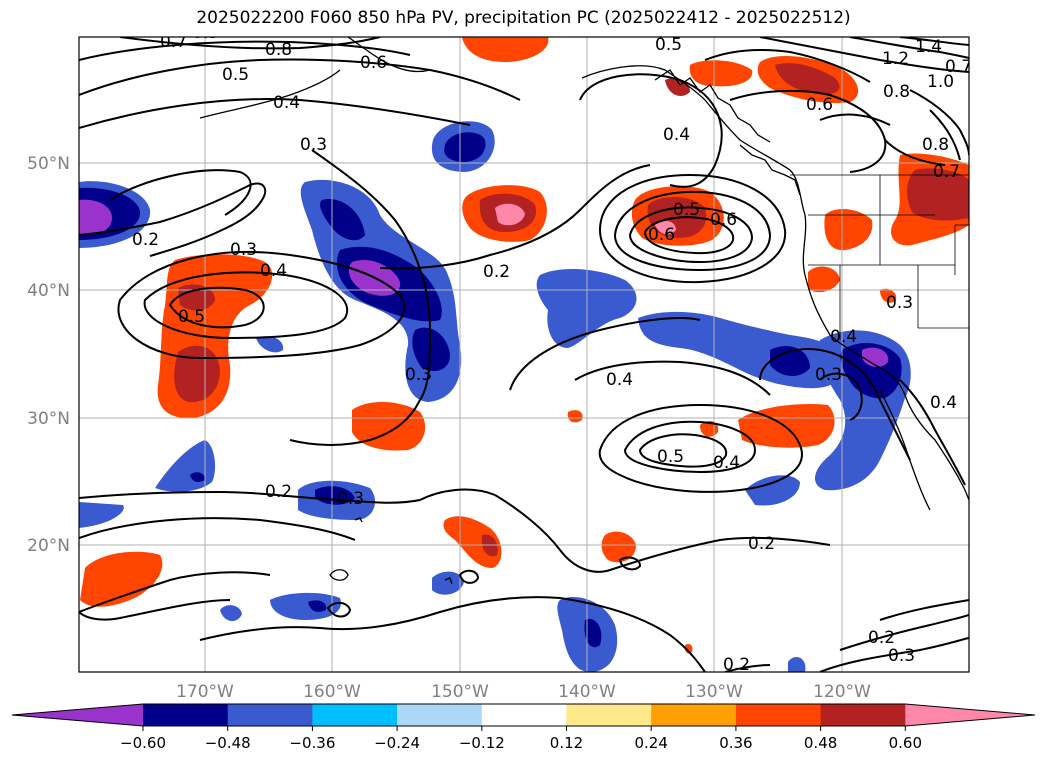 The height and width of the screenshot is (765, 1047). Describe the element at coordinates (143, 743) in the screenshot. I see `colorbar-tick-label: −0.60` at that location.